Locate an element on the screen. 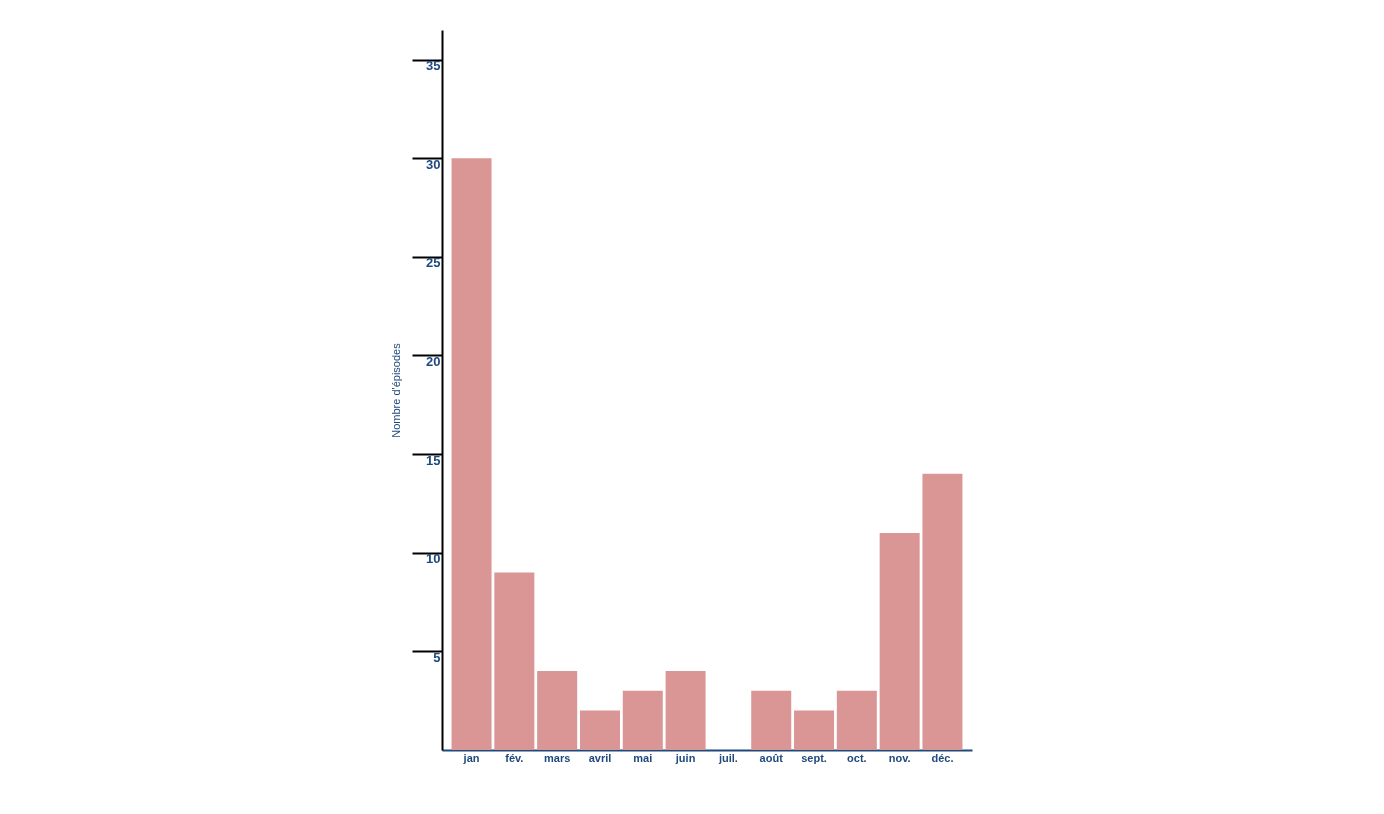 The height and width of the screenshot is (814, 1384). y-tick-label: 20 is located at coordinates (433, 361).